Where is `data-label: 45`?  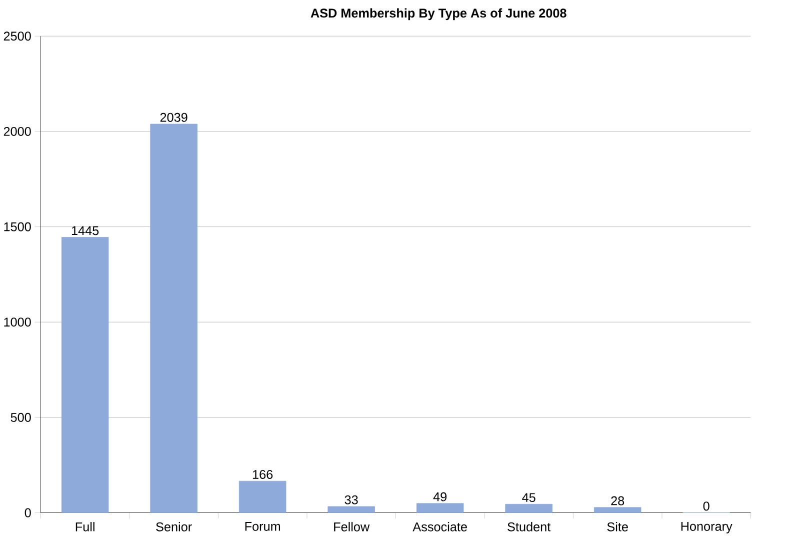 data-label: 45 is located at coordinates (529, 497).